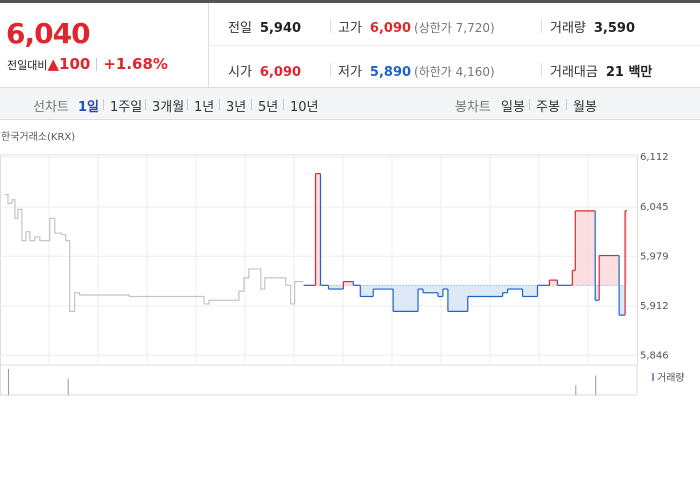 The height and width of the screenshot is (490, 700). What do you see at coordinates (240, 28) in the screenshot?
I see `info-label: 전일` at bounding box center [240, 28].